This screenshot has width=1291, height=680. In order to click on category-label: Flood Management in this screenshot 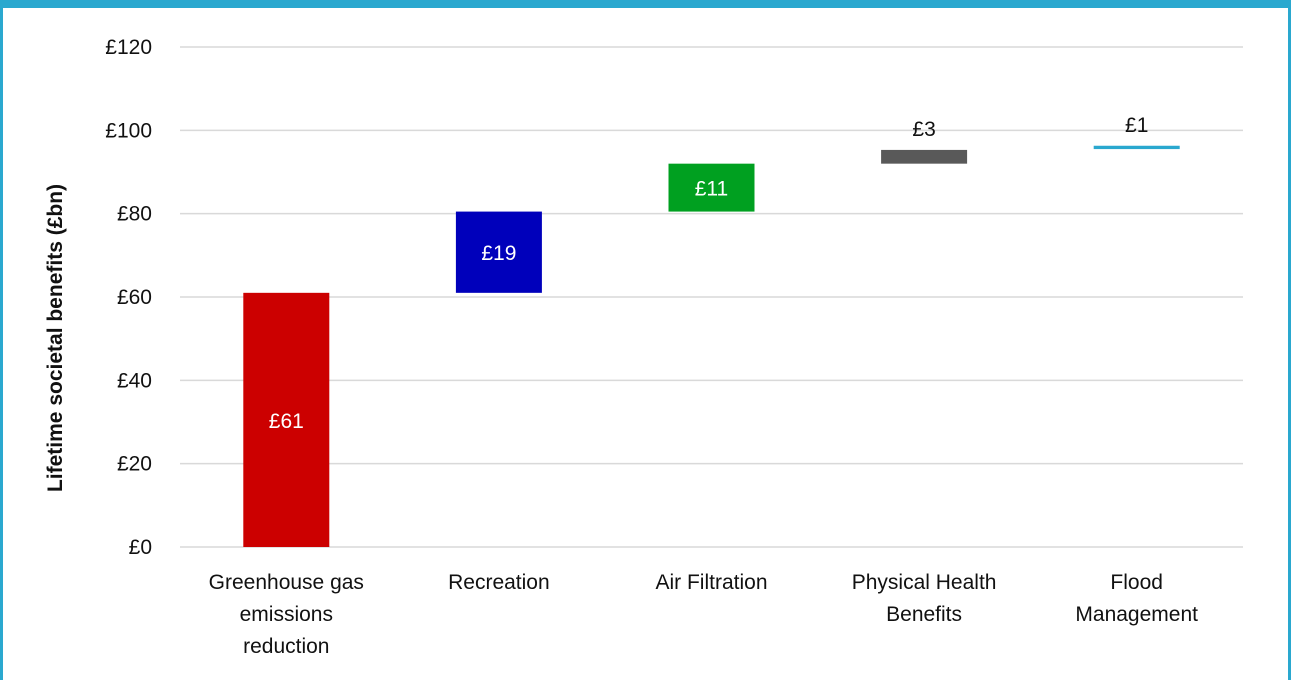, I will do `click(1136, 598)`.